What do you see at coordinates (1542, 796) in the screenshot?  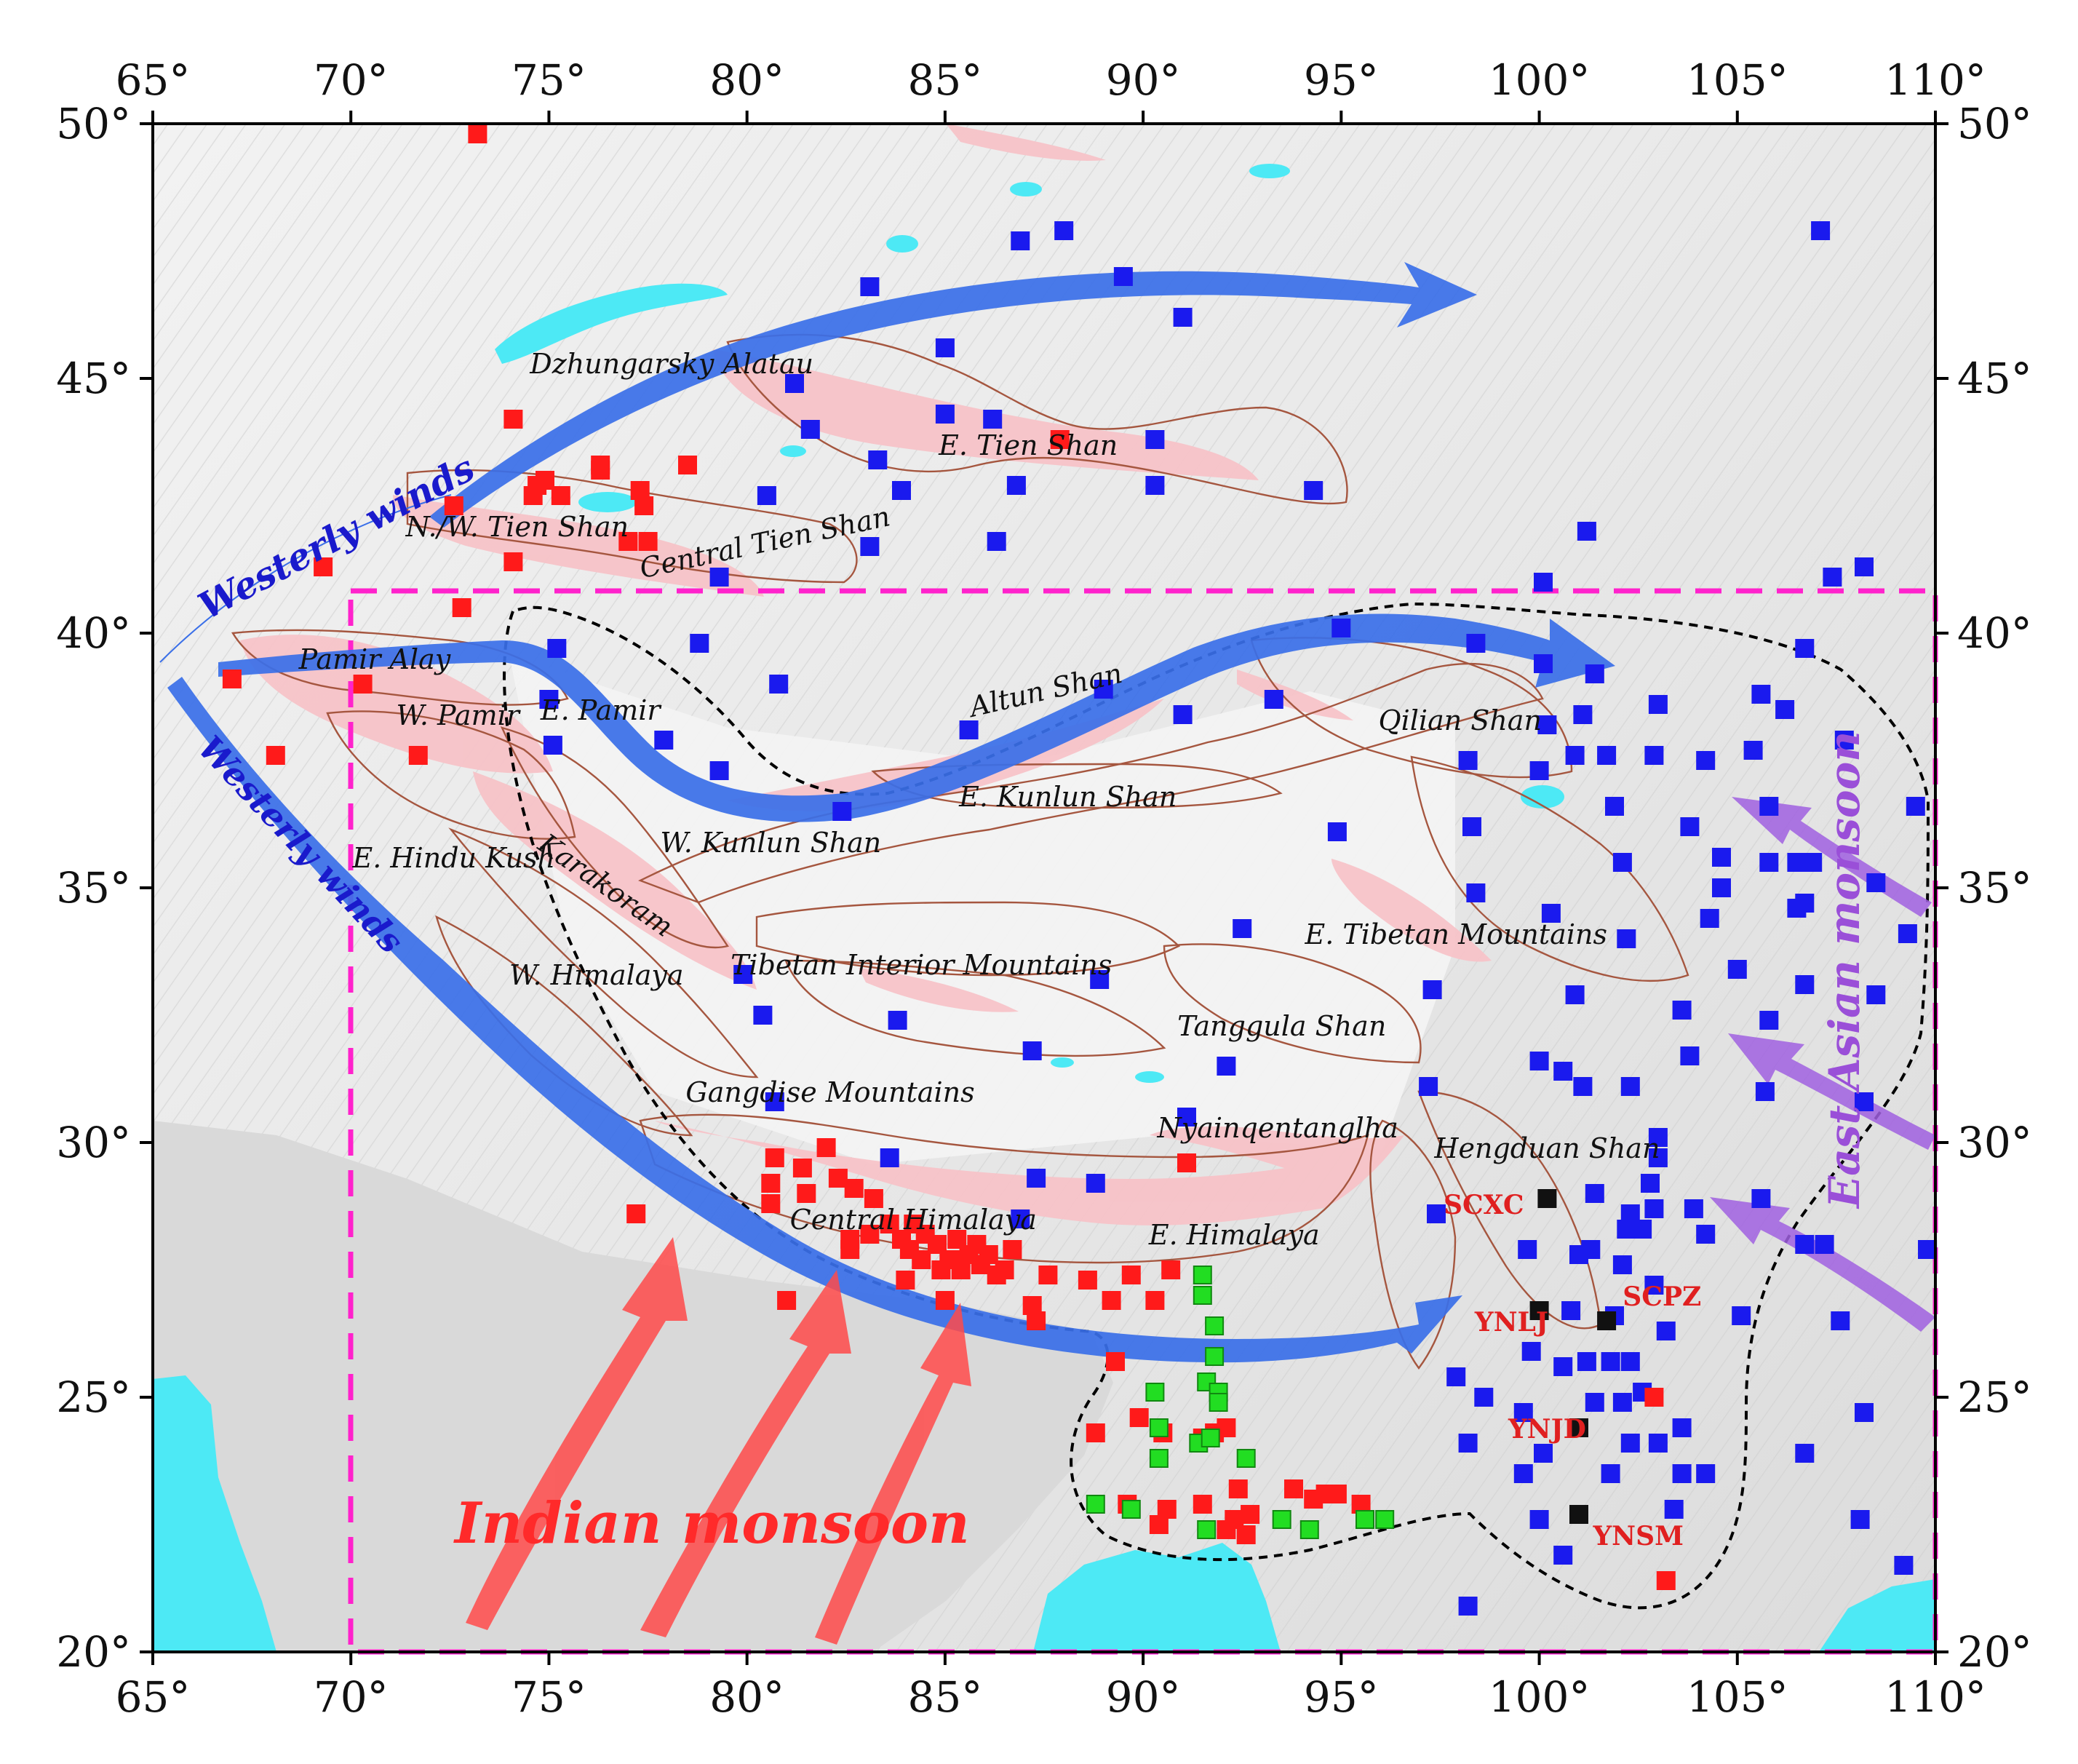 I see `lake-qinghai` at bounding box center [1542, 796].